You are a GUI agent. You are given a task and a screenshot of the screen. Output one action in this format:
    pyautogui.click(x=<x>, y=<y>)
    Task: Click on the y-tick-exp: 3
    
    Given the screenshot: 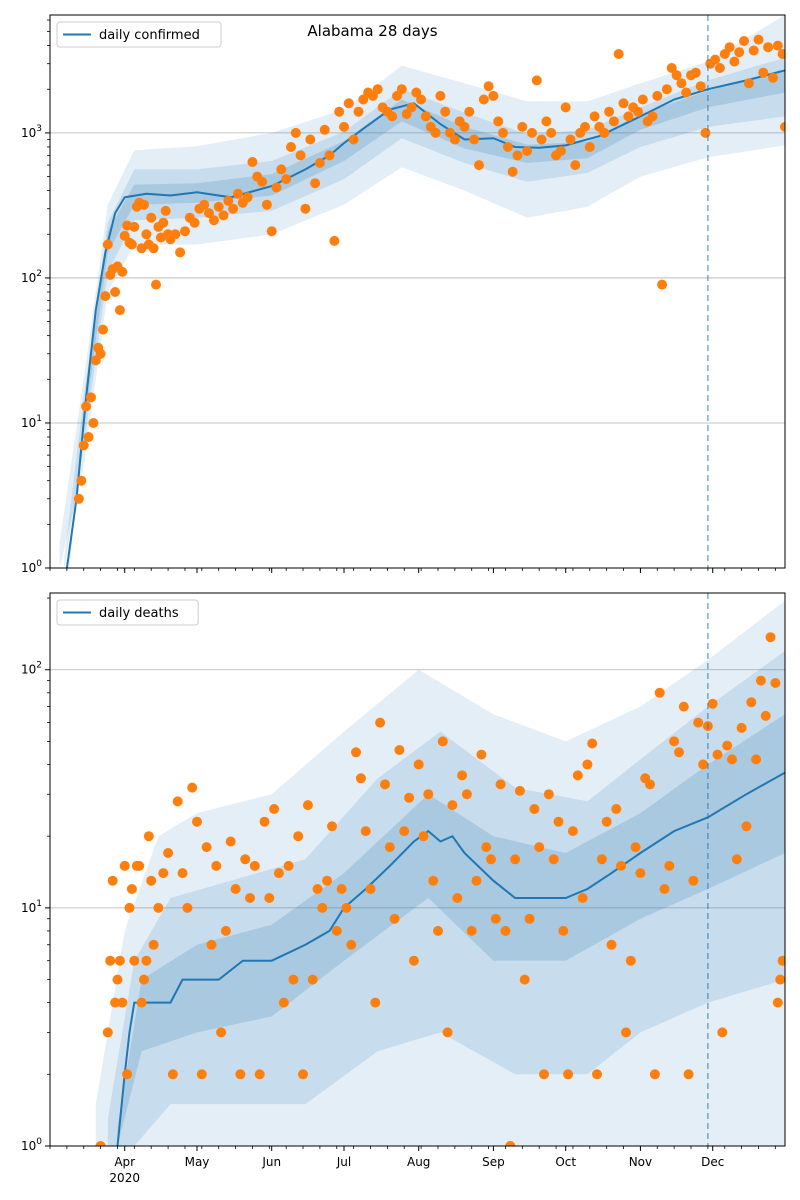 What is the action you would take?
    pyautogui.click(x=39, y=129)
    